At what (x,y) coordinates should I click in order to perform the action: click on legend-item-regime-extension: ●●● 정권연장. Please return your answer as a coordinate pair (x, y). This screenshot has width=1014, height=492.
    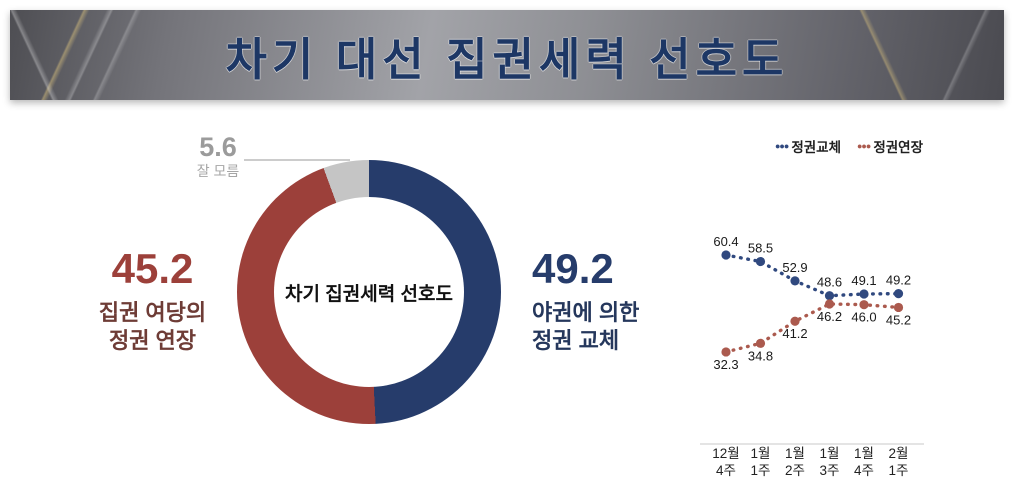
    Looking at the image, I should click on (890, 146).